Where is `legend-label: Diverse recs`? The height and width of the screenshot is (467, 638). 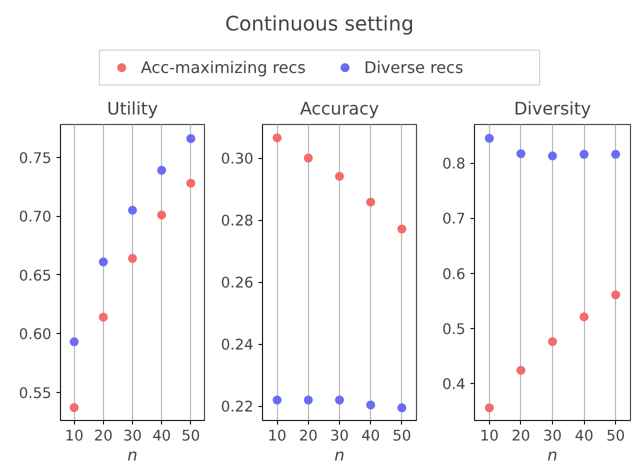
legend-label: Diverse recs is located at coordinates (414, 68).